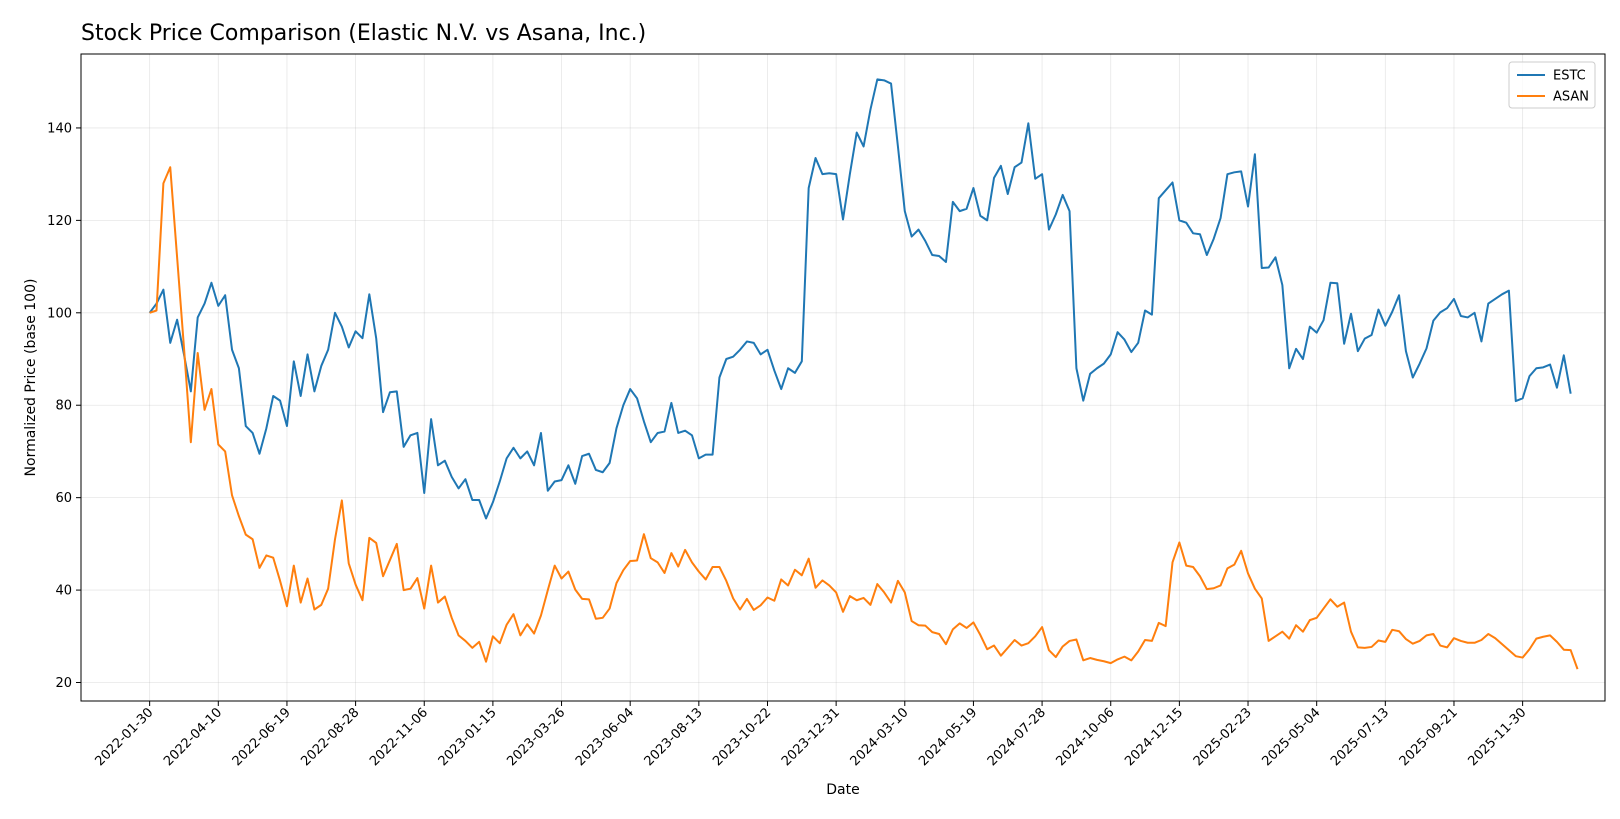 This screenshot has height=819, width=1620. What do you see at coordinates (59, 313) in the screenshot?
I see `y-tick-label: 100` at bounding box center [59, 313].